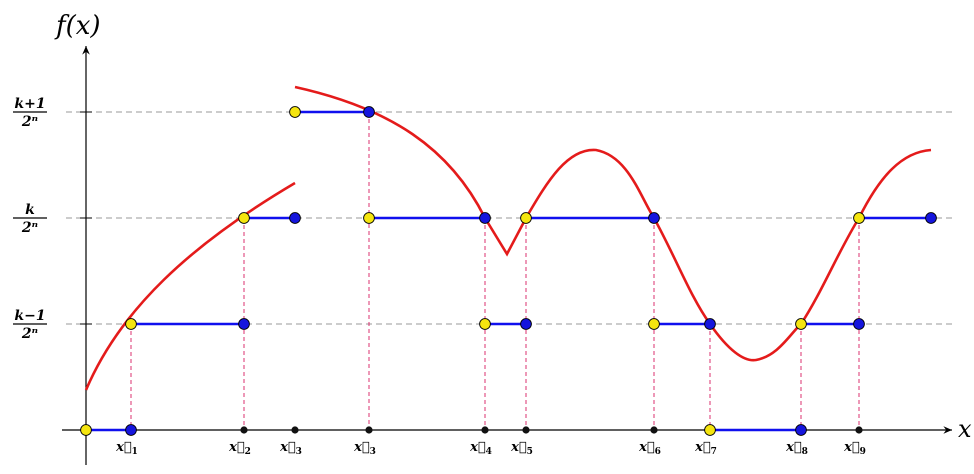 This screenshot has height=474, width=974. Describe the element at coordinates (489, 452) in the screenshot. I see `x-point-sub: 4` at that location.